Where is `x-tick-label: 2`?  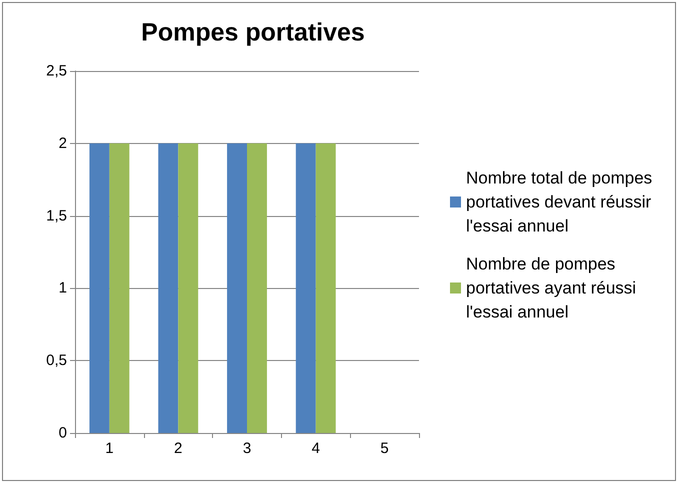
x-tick-label: 2 is located at coordinates (178, 448).